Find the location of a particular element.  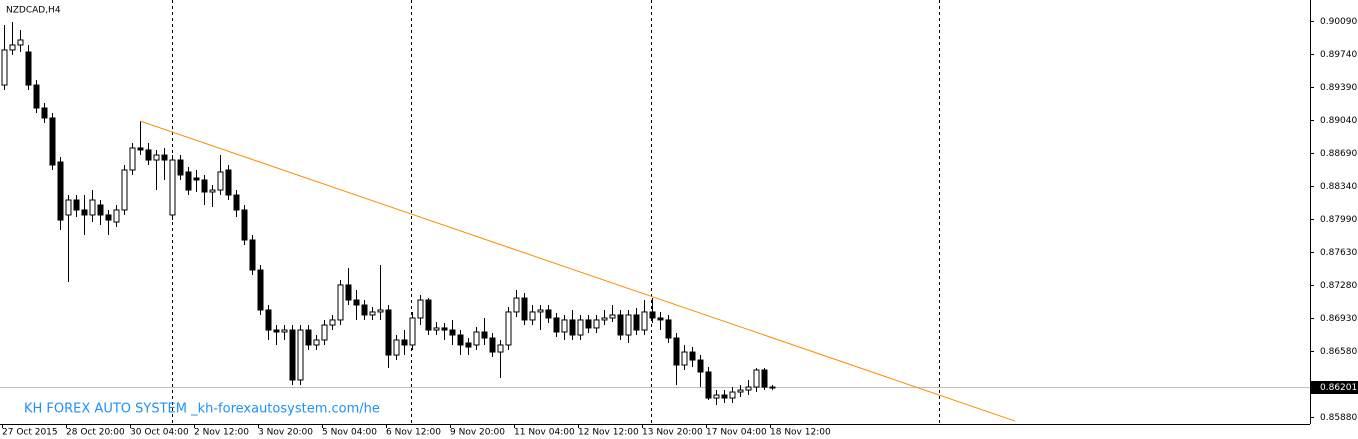

x-tick-label: 5 Nov 04:00 is located at coordinates (349, 433).